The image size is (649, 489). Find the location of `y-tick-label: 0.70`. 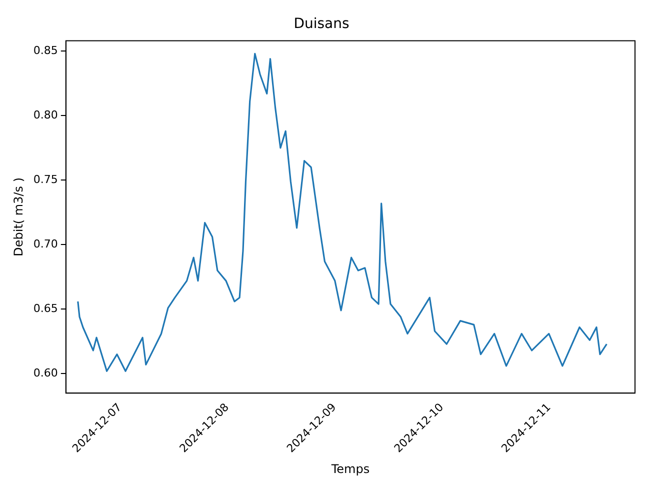

y-tick-label: 0.70 is located at coordinates (45, 244).